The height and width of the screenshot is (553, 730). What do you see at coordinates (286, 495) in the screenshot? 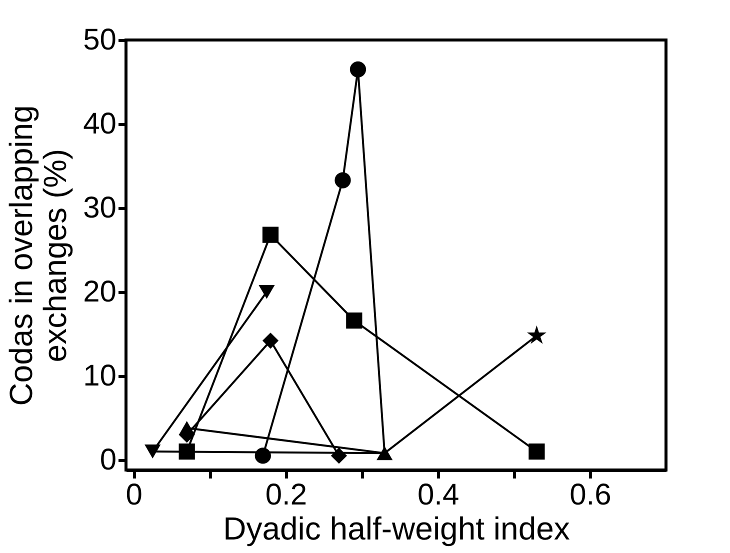
I see `x-tick-label: 0.2` at bounding box center [286, 495].